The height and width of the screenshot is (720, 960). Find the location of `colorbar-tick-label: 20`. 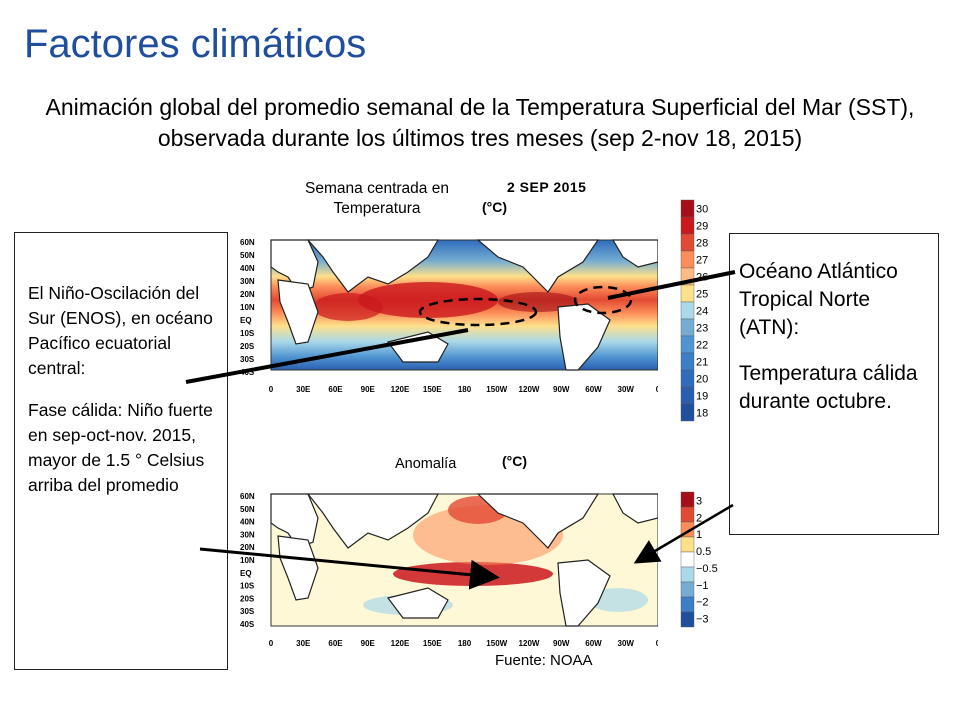

colorbar-tick-label: 20 is located at coordinates (702, 380).